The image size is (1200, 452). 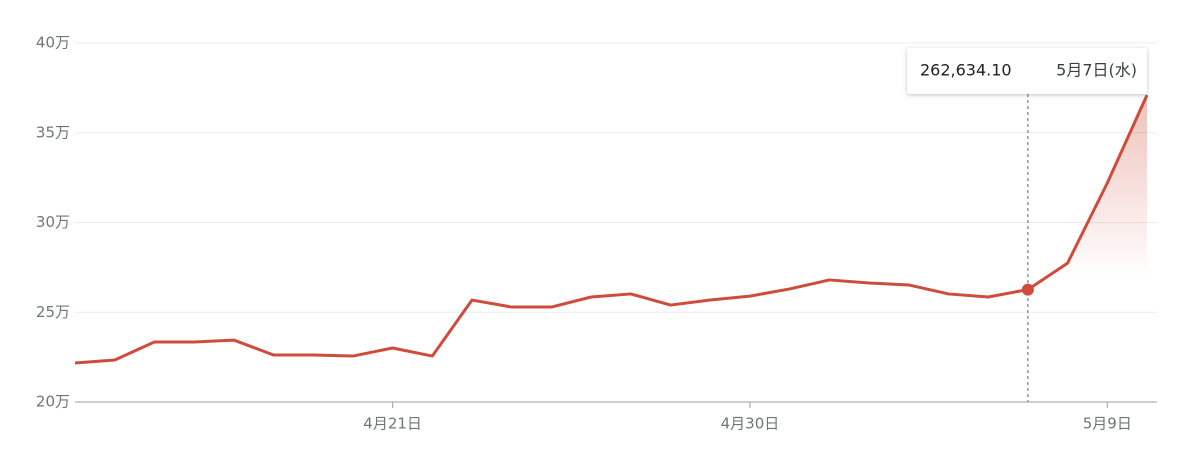 What do you see at coordinates (1027, 289) in the screenshot?
I see `hover-point` at bounding box center [1027, 289].